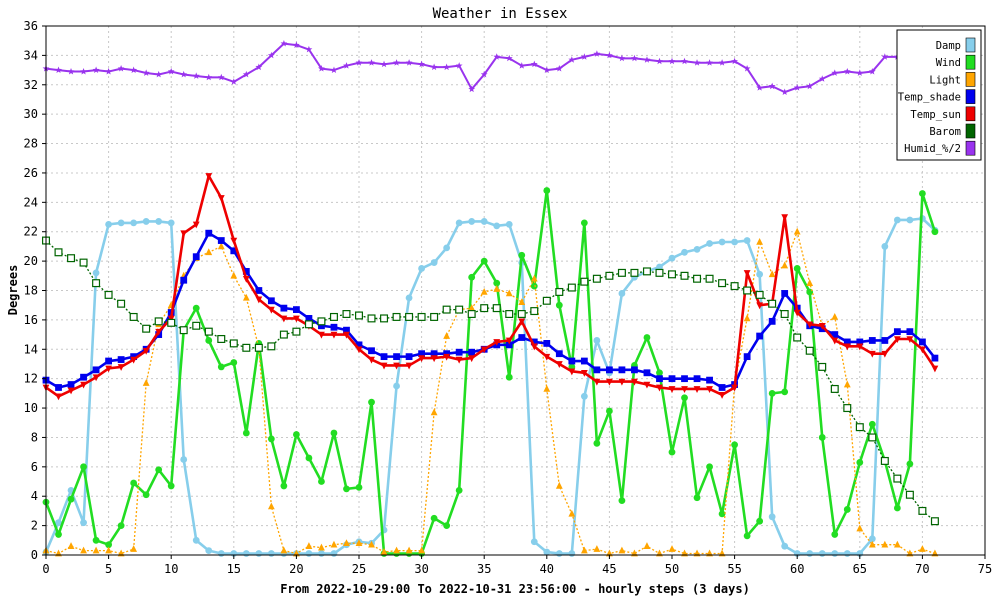 The width and height of the screenshot is (1000, 600). What do you see at coordinates (948, 63) in the screenshot?
I see `legend-label: Wind` at bounding box center [948, 63].